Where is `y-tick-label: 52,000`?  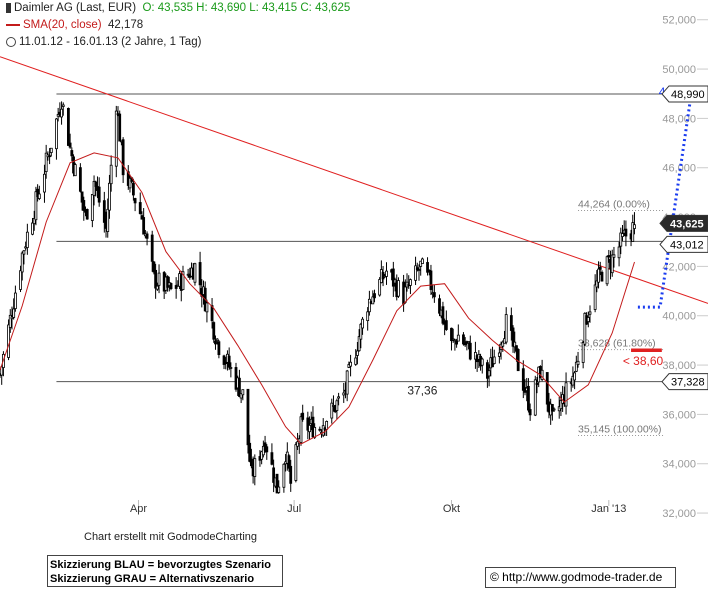 y-tick-label: 52,000 is located at coordinates (679, 21).